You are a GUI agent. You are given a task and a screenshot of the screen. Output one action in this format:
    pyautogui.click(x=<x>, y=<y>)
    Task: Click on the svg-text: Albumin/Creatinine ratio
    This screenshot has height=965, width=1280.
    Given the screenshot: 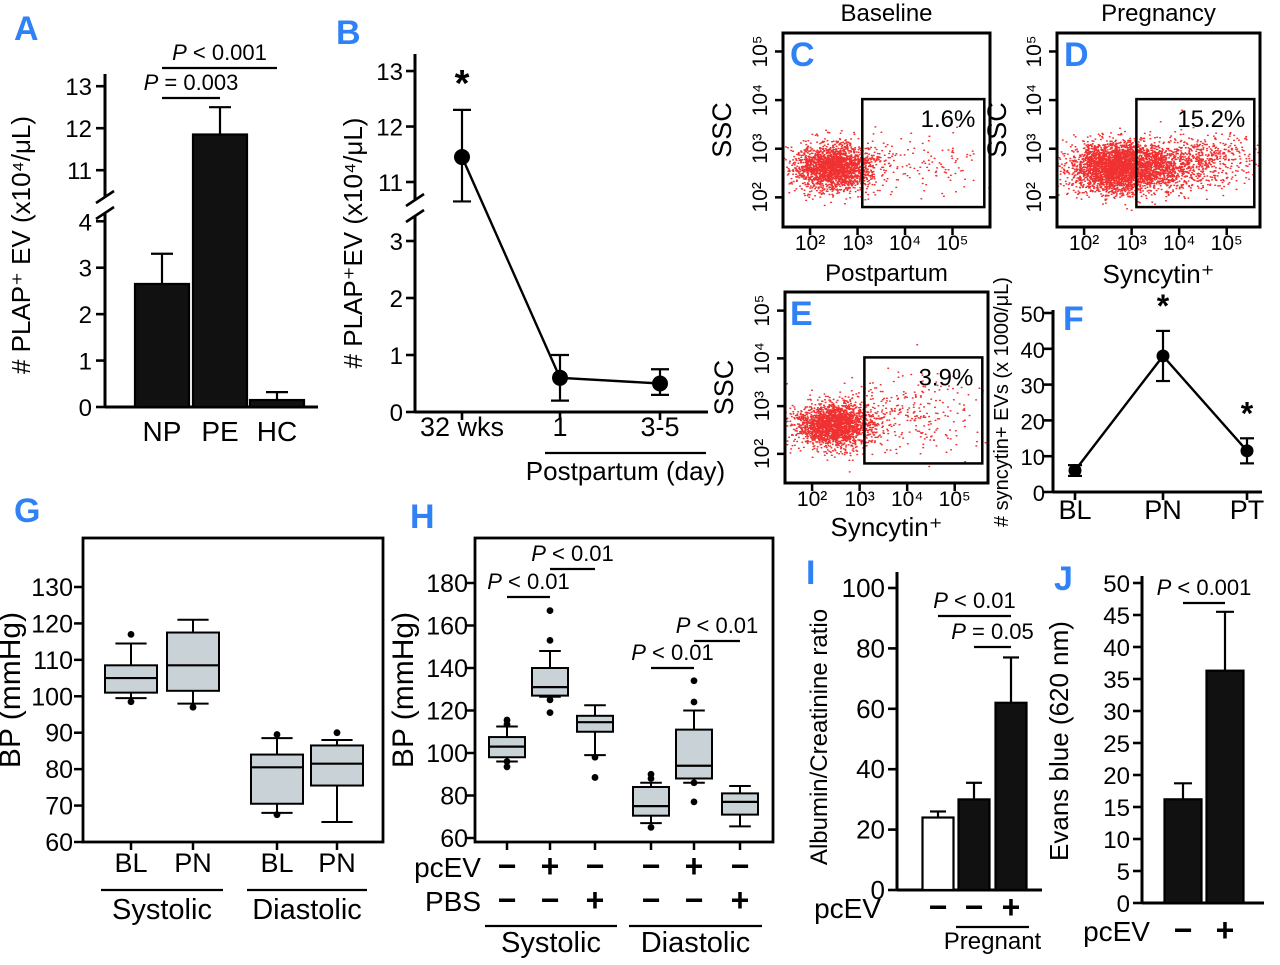 What is the action you would take?
    pyautogui.click(x=819, y=737)
    